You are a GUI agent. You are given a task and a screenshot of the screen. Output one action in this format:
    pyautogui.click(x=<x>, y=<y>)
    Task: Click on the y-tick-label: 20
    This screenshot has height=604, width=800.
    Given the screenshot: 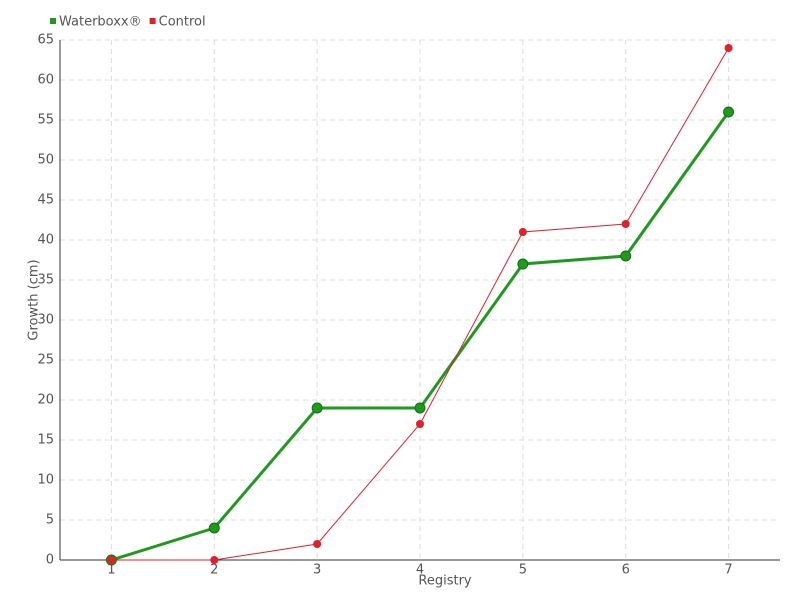 What is the action you would take?
    pyautogui.click(x=45, y=400)
    